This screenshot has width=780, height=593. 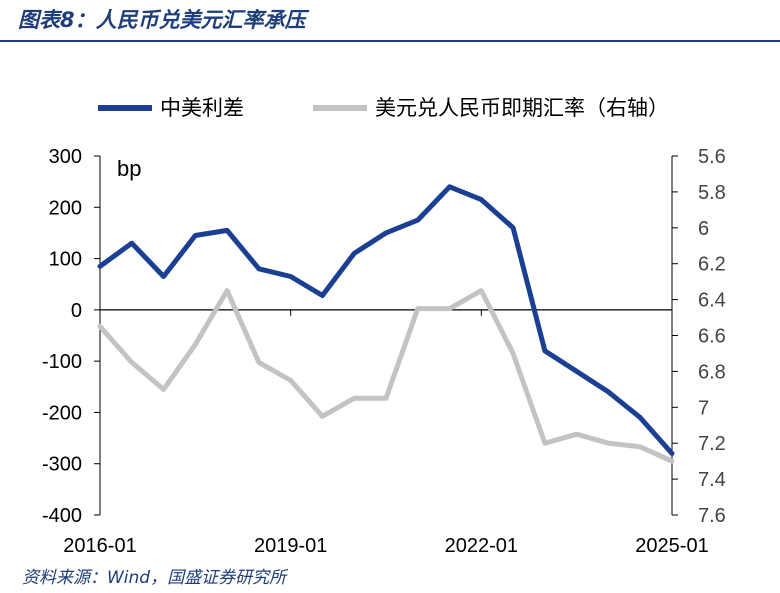 I want to click on title-divider, so click(x=390, y=41).